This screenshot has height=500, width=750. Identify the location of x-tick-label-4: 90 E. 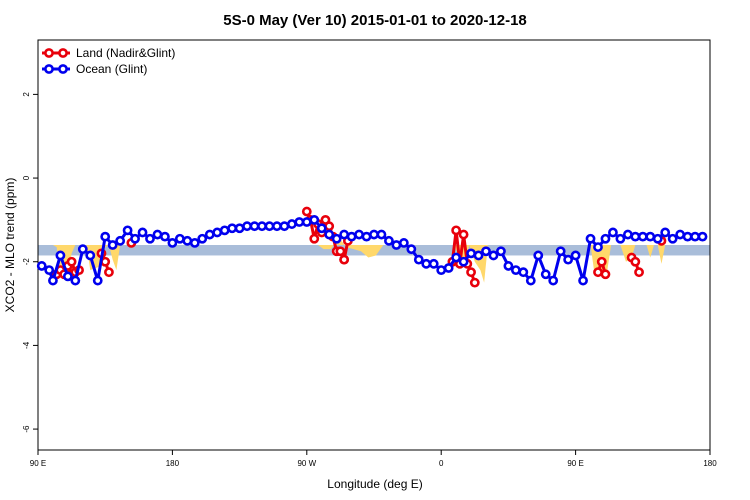
(575, 463).